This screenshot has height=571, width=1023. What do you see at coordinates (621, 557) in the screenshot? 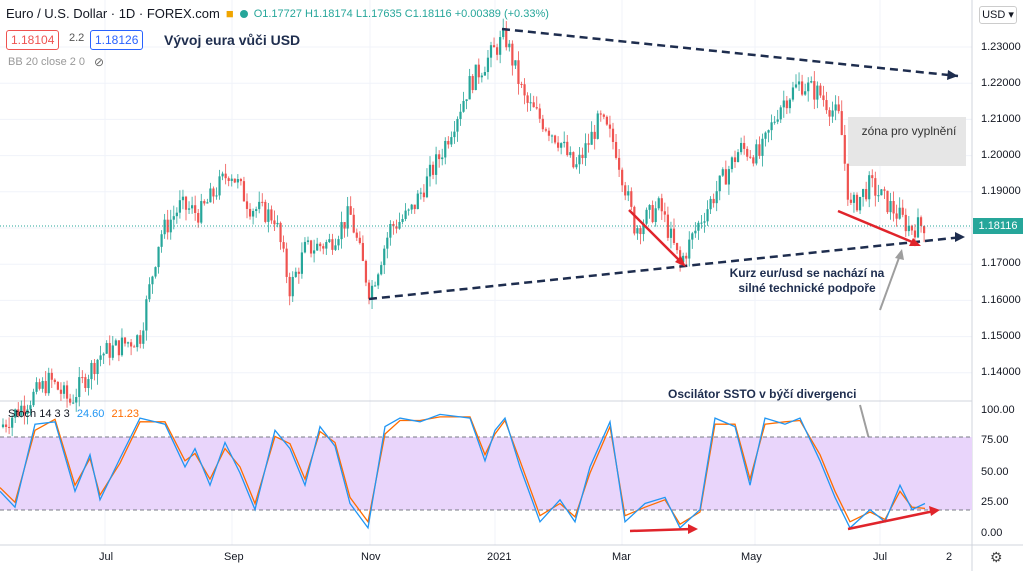
I see `time-tick: Mar` at bounding box center [621, 557].